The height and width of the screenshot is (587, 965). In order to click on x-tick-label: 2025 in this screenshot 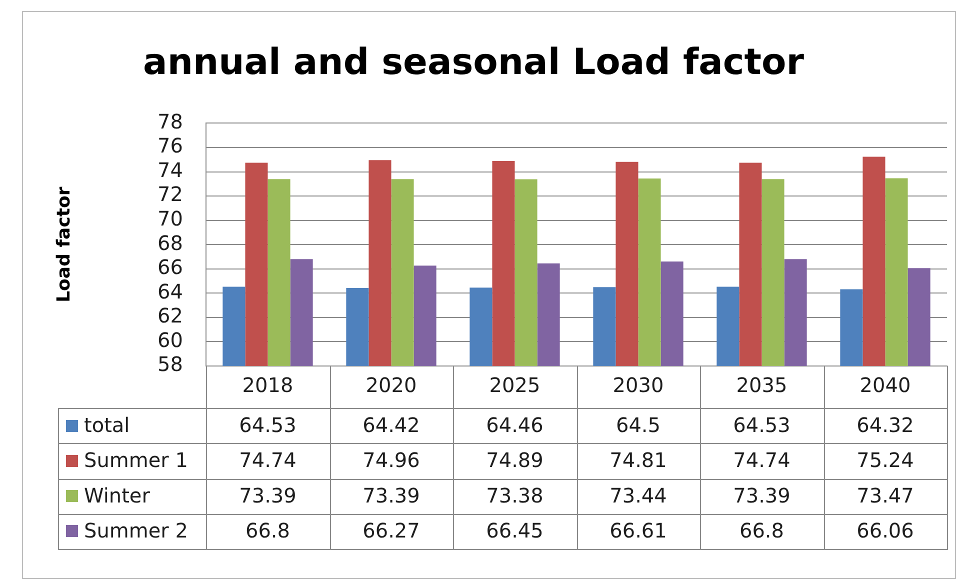, I will do `click(514, 385)`.